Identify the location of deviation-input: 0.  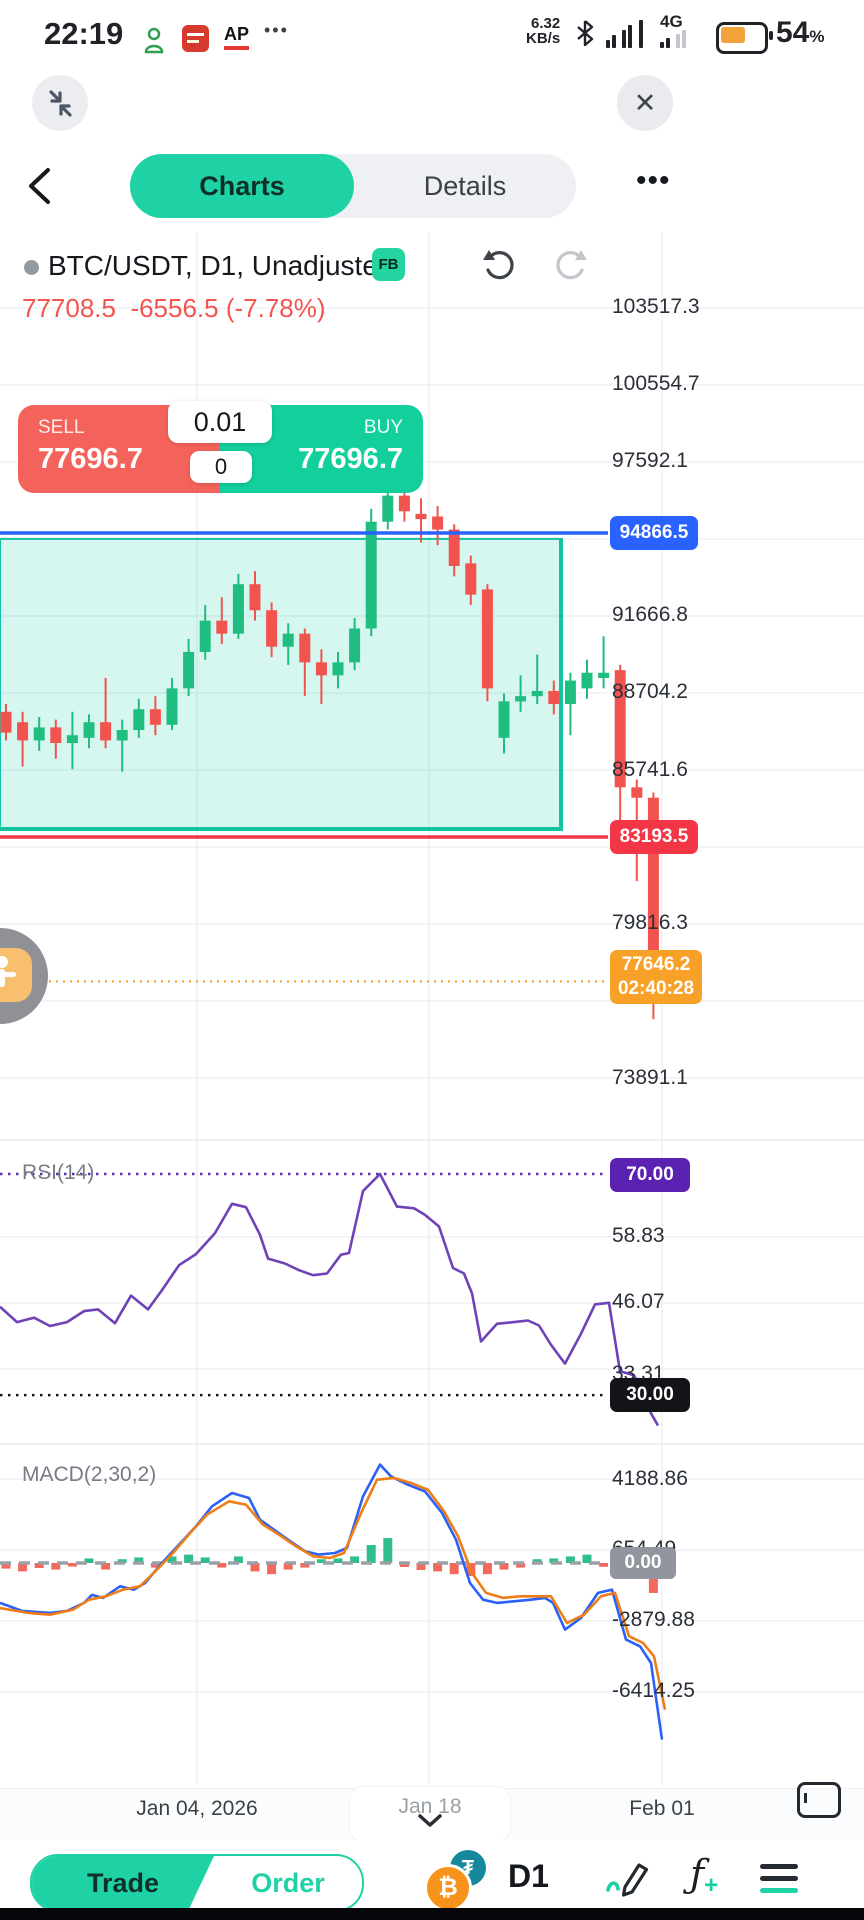
(221, 467).